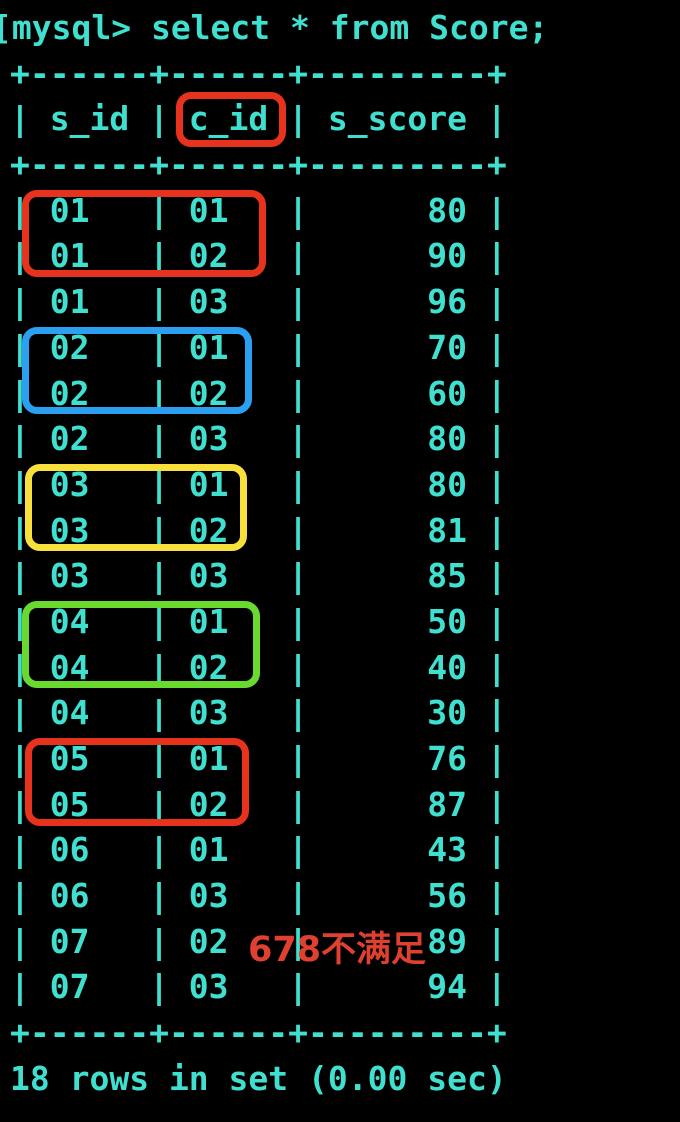 Image resolution: width=680 pixels, height=1122 pixels. Describe the element at coordinates (258, 667) in the screenshot. I see `table-row: | 04 | 02 | 40 |` at that location.